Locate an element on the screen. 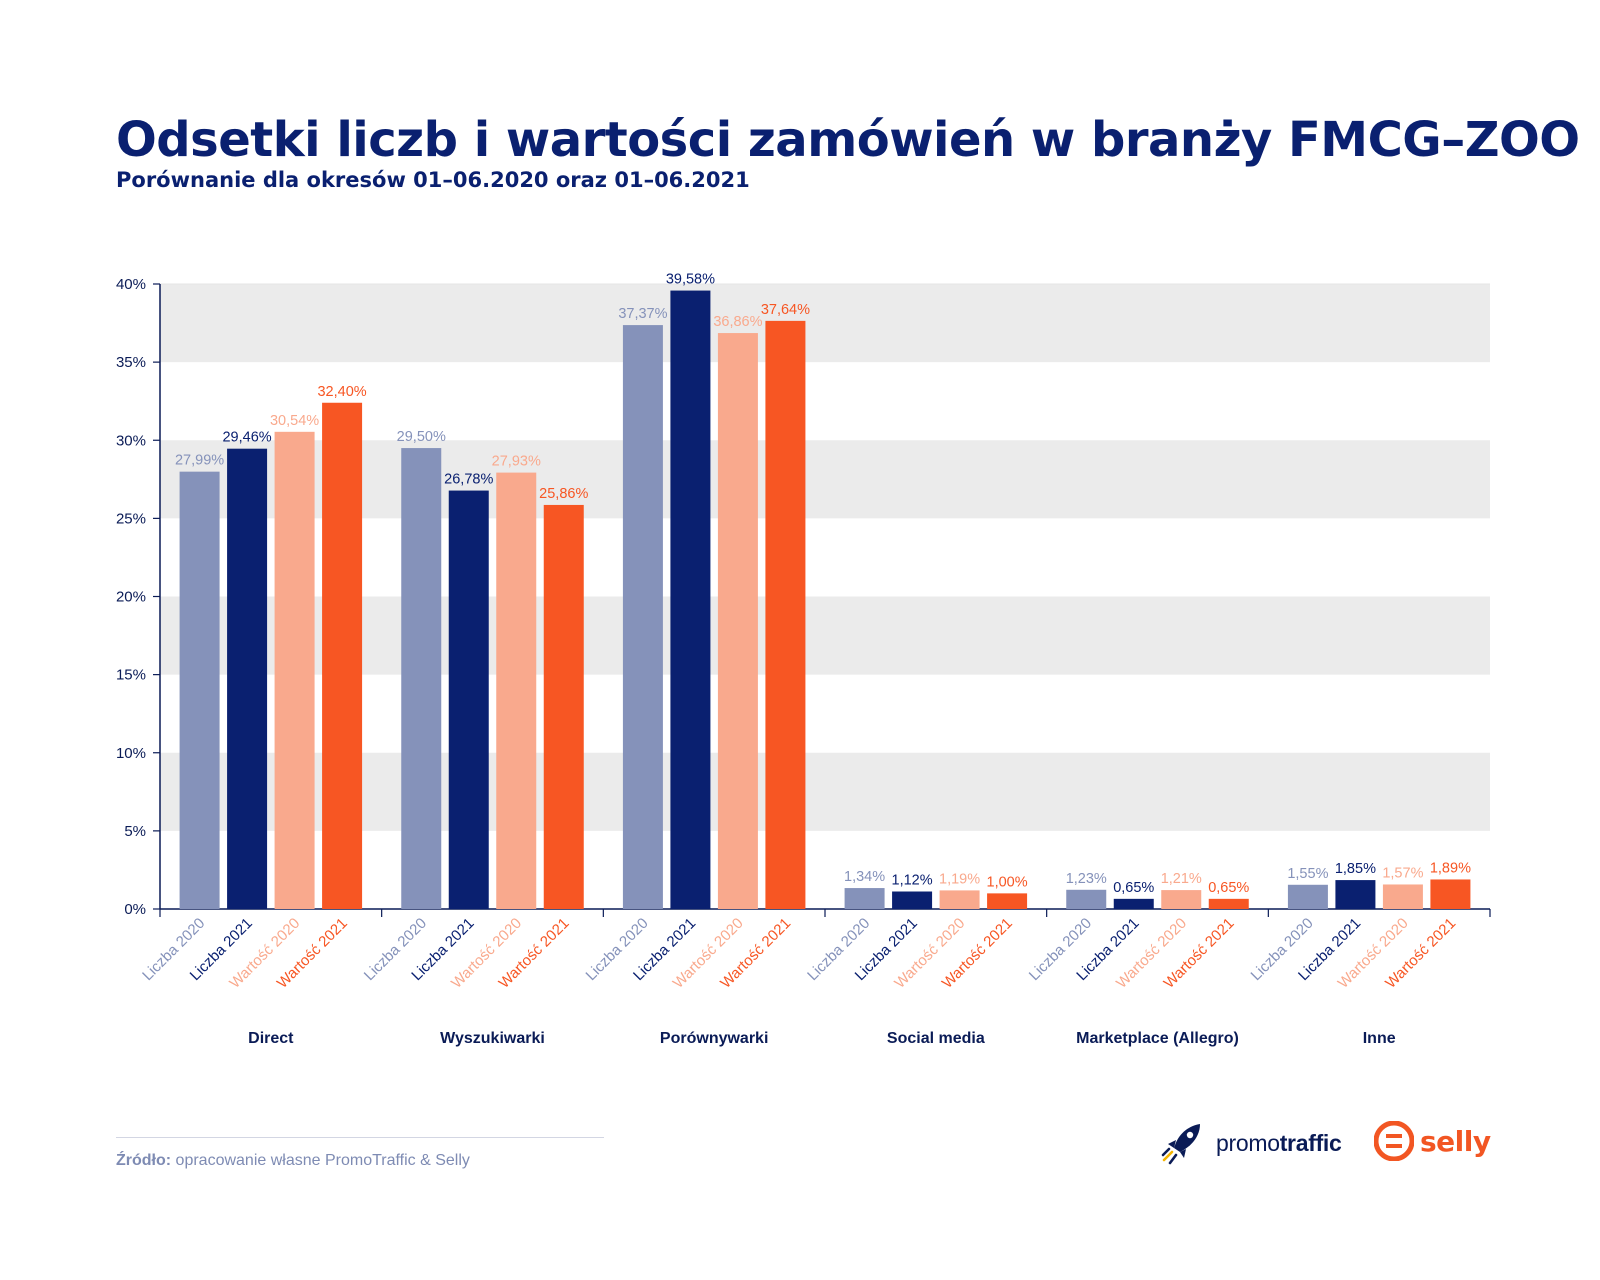 Image resolution: width=1600 pixels, height=1280 pixels. bar-value-label: 1,57% is located at coordinates (1402, 873).